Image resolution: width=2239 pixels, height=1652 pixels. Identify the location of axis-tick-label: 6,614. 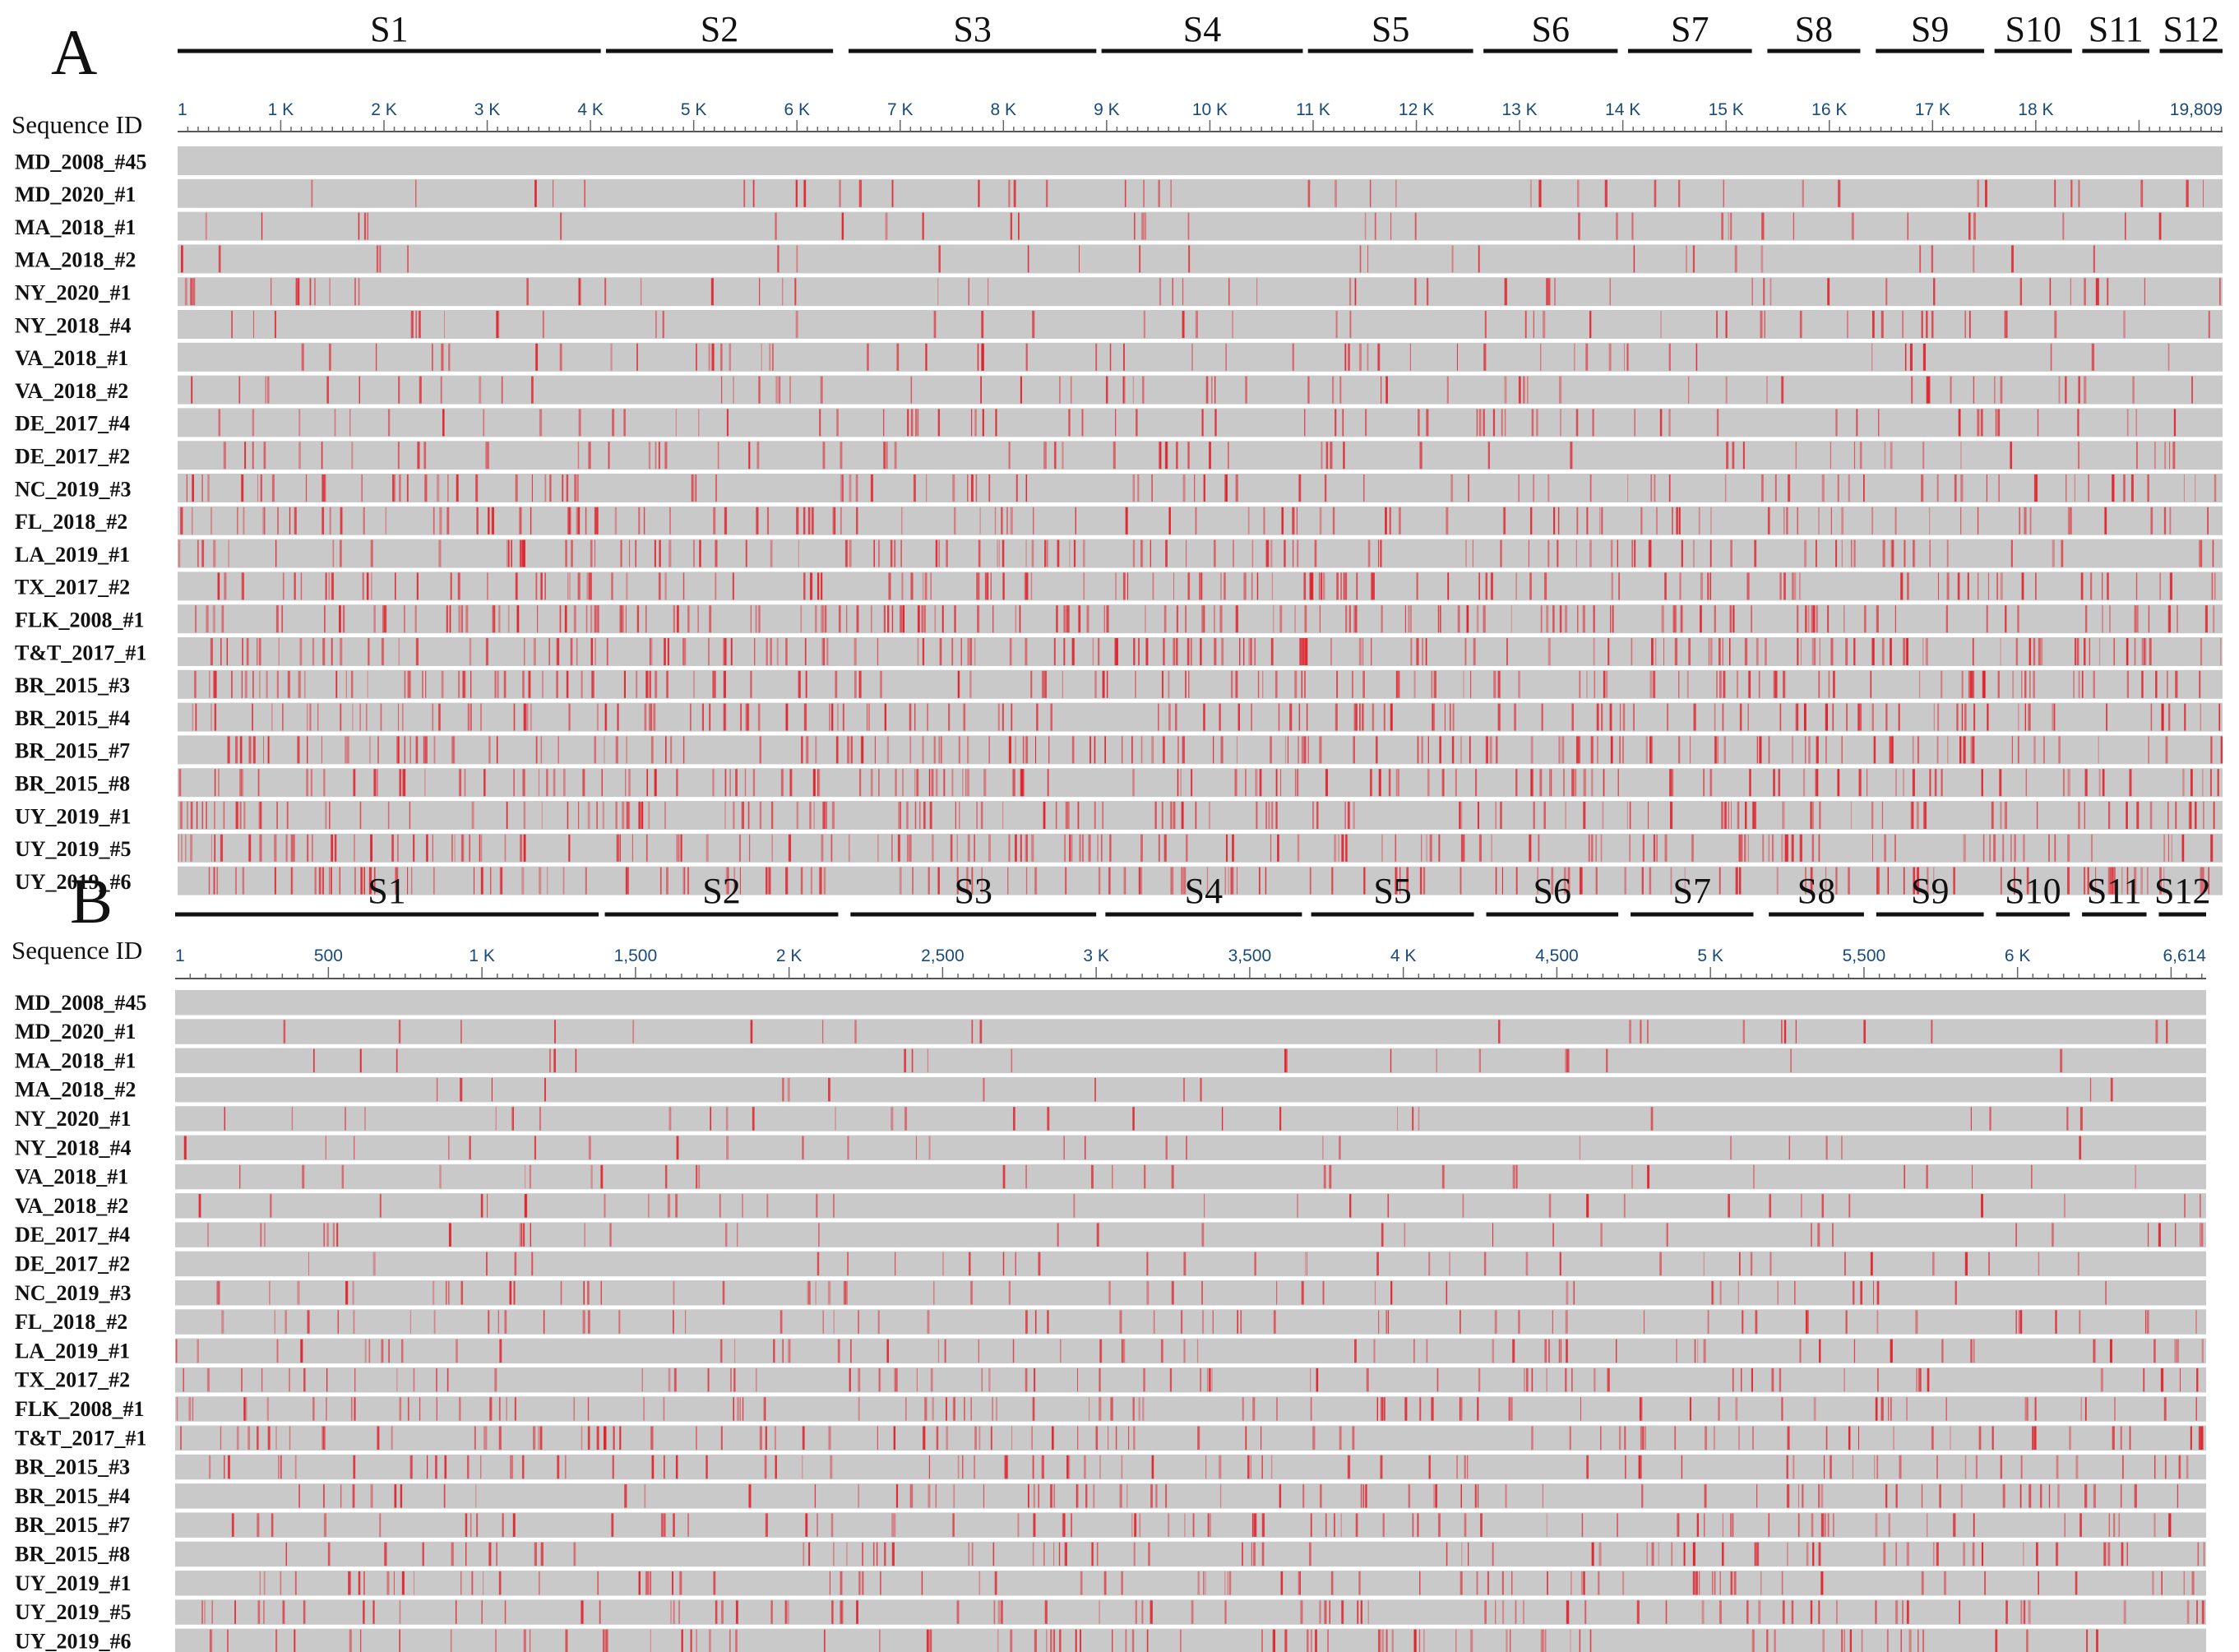
(2184, 956).